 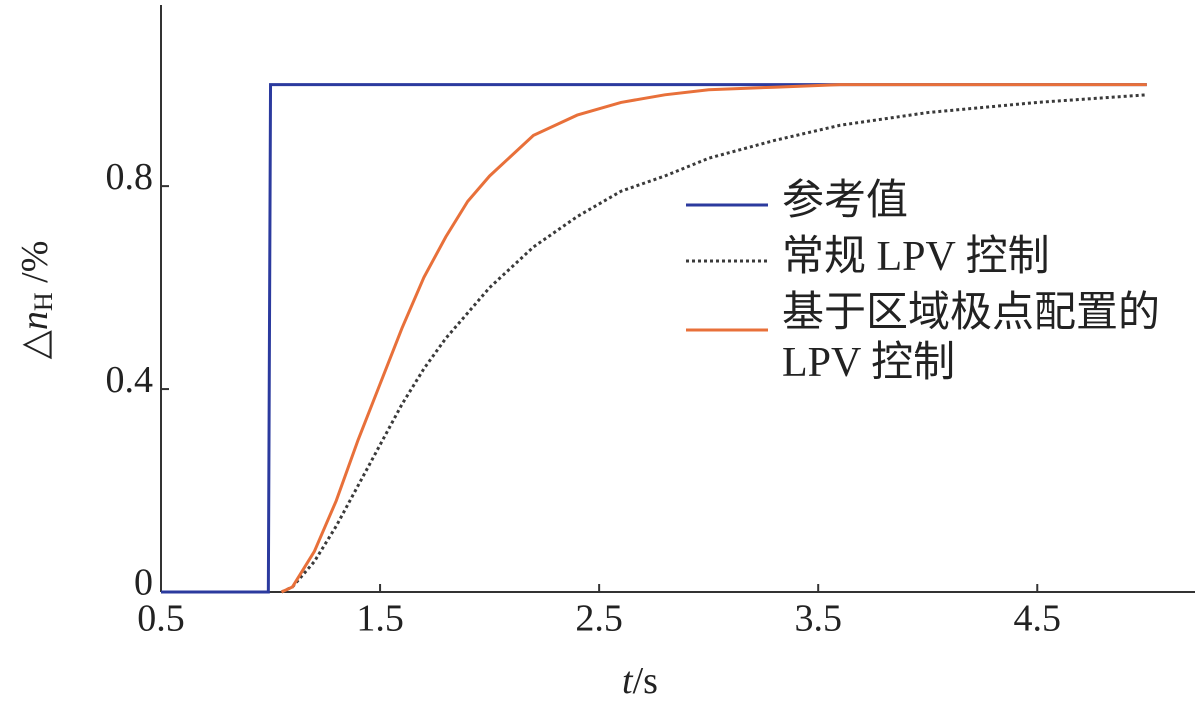 I want to click on legend: 参考值常规 LPV 控制基于区域极点配置的LPV 控制, so click(x=933, y=285).